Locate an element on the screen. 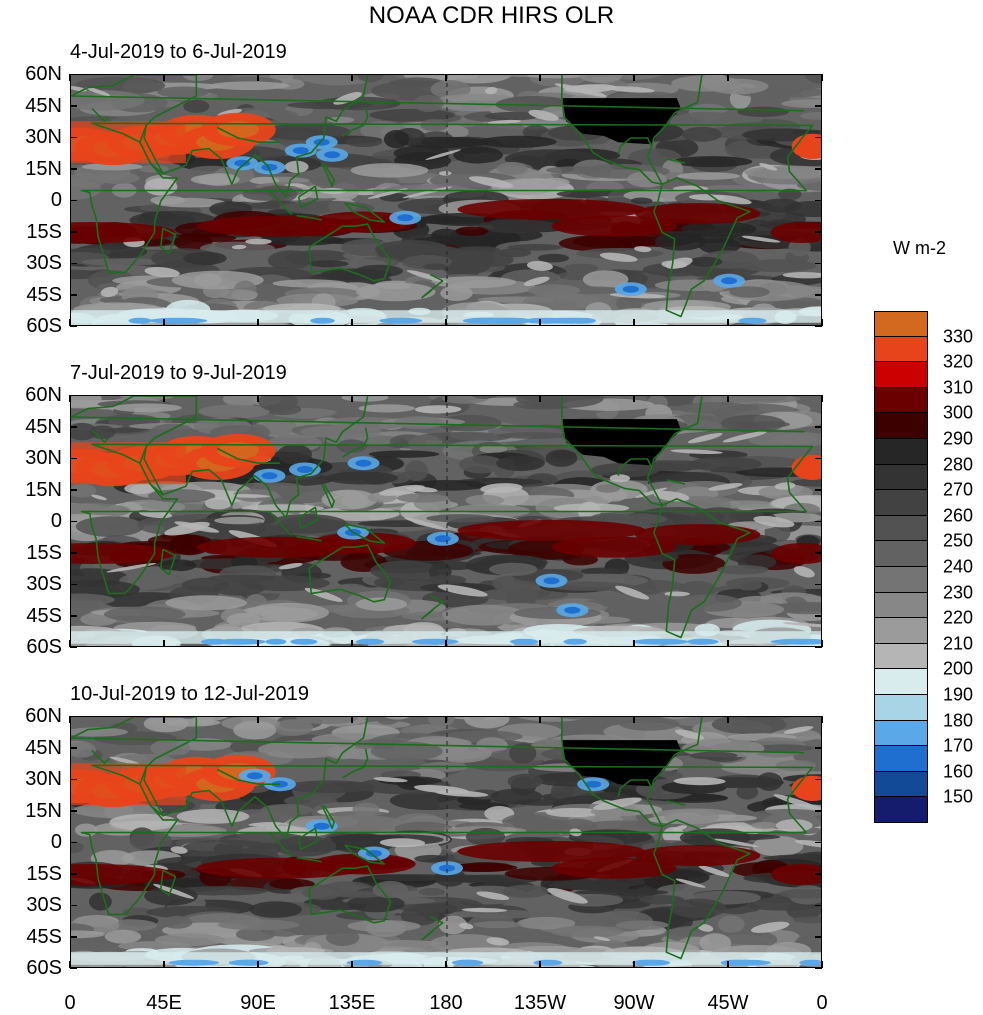 Image resolution: width=983 pixels, height=1015 pixels. lon-label: 135E is located at coordinates (352, 1003).